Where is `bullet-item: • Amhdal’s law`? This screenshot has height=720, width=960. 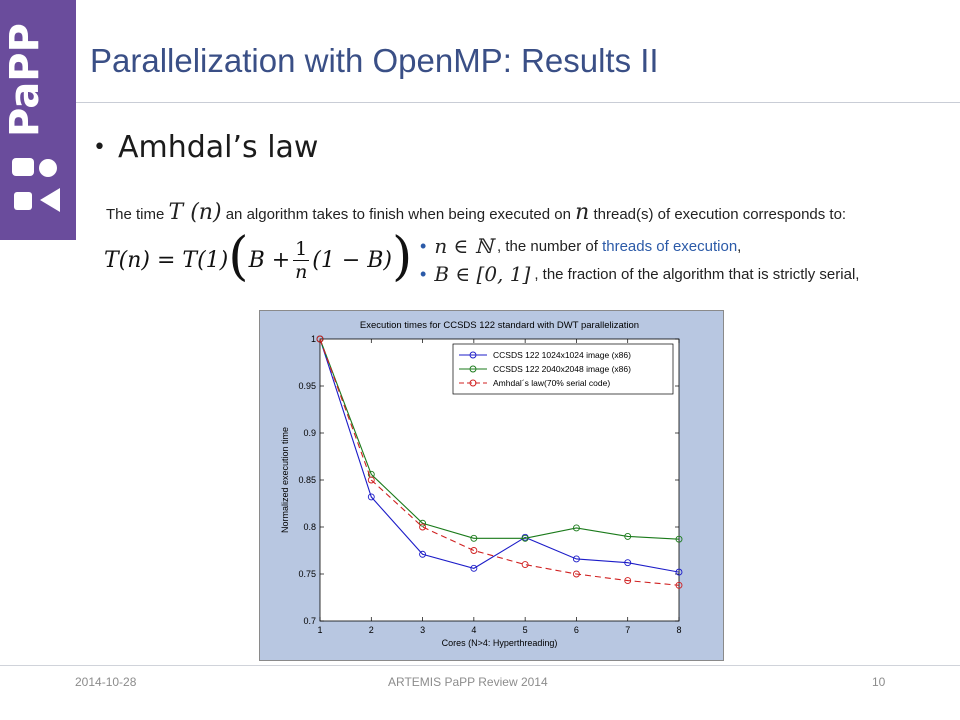 bullet-item: • Amhdal’s law is located at coordinates (205, 147).